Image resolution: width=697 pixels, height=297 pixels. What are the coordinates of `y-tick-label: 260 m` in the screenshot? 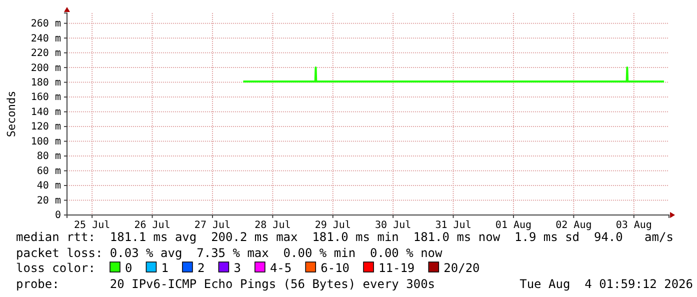 It's located at (45, 24).